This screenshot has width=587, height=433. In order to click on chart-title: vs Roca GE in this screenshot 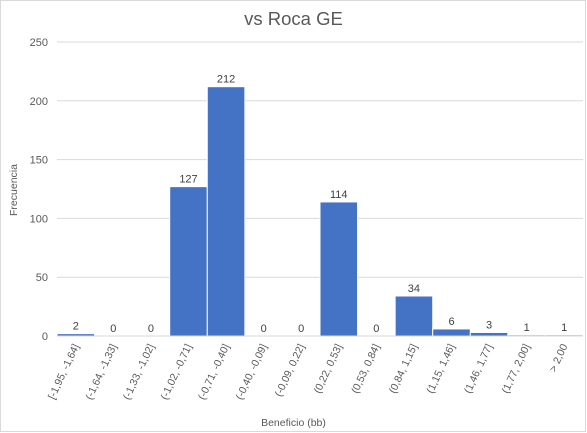, I will do `click(293, 18)`.